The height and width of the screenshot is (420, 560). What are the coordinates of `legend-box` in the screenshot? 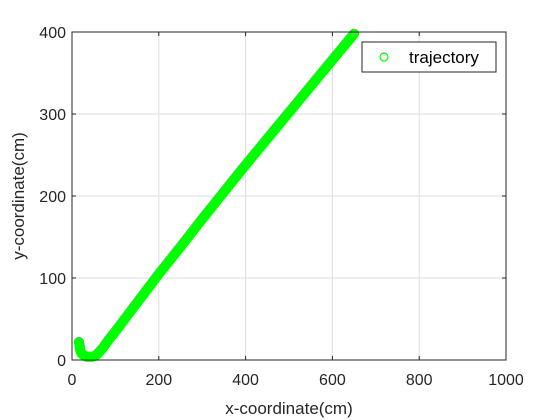 It's located at (429, 57).